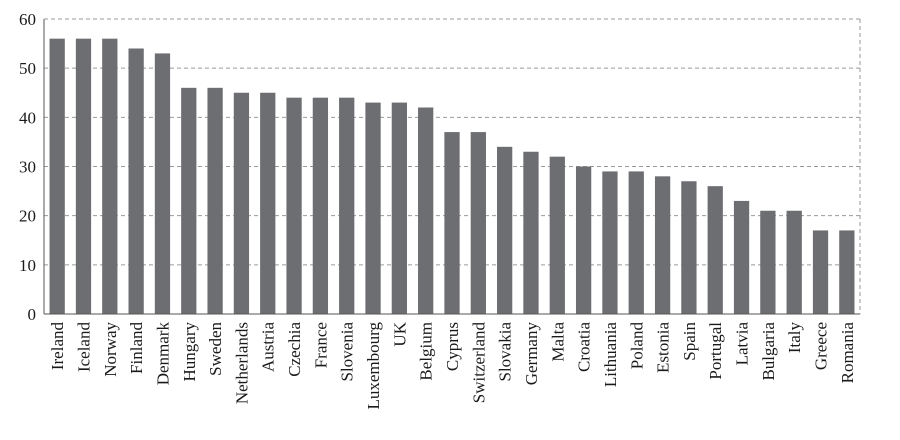 Image resolution: width=900 pixels, height=440 pixels. Describe the element at coordinates (110, 349) in the screenshot. I see `x-tick-label: Norway` at that location.